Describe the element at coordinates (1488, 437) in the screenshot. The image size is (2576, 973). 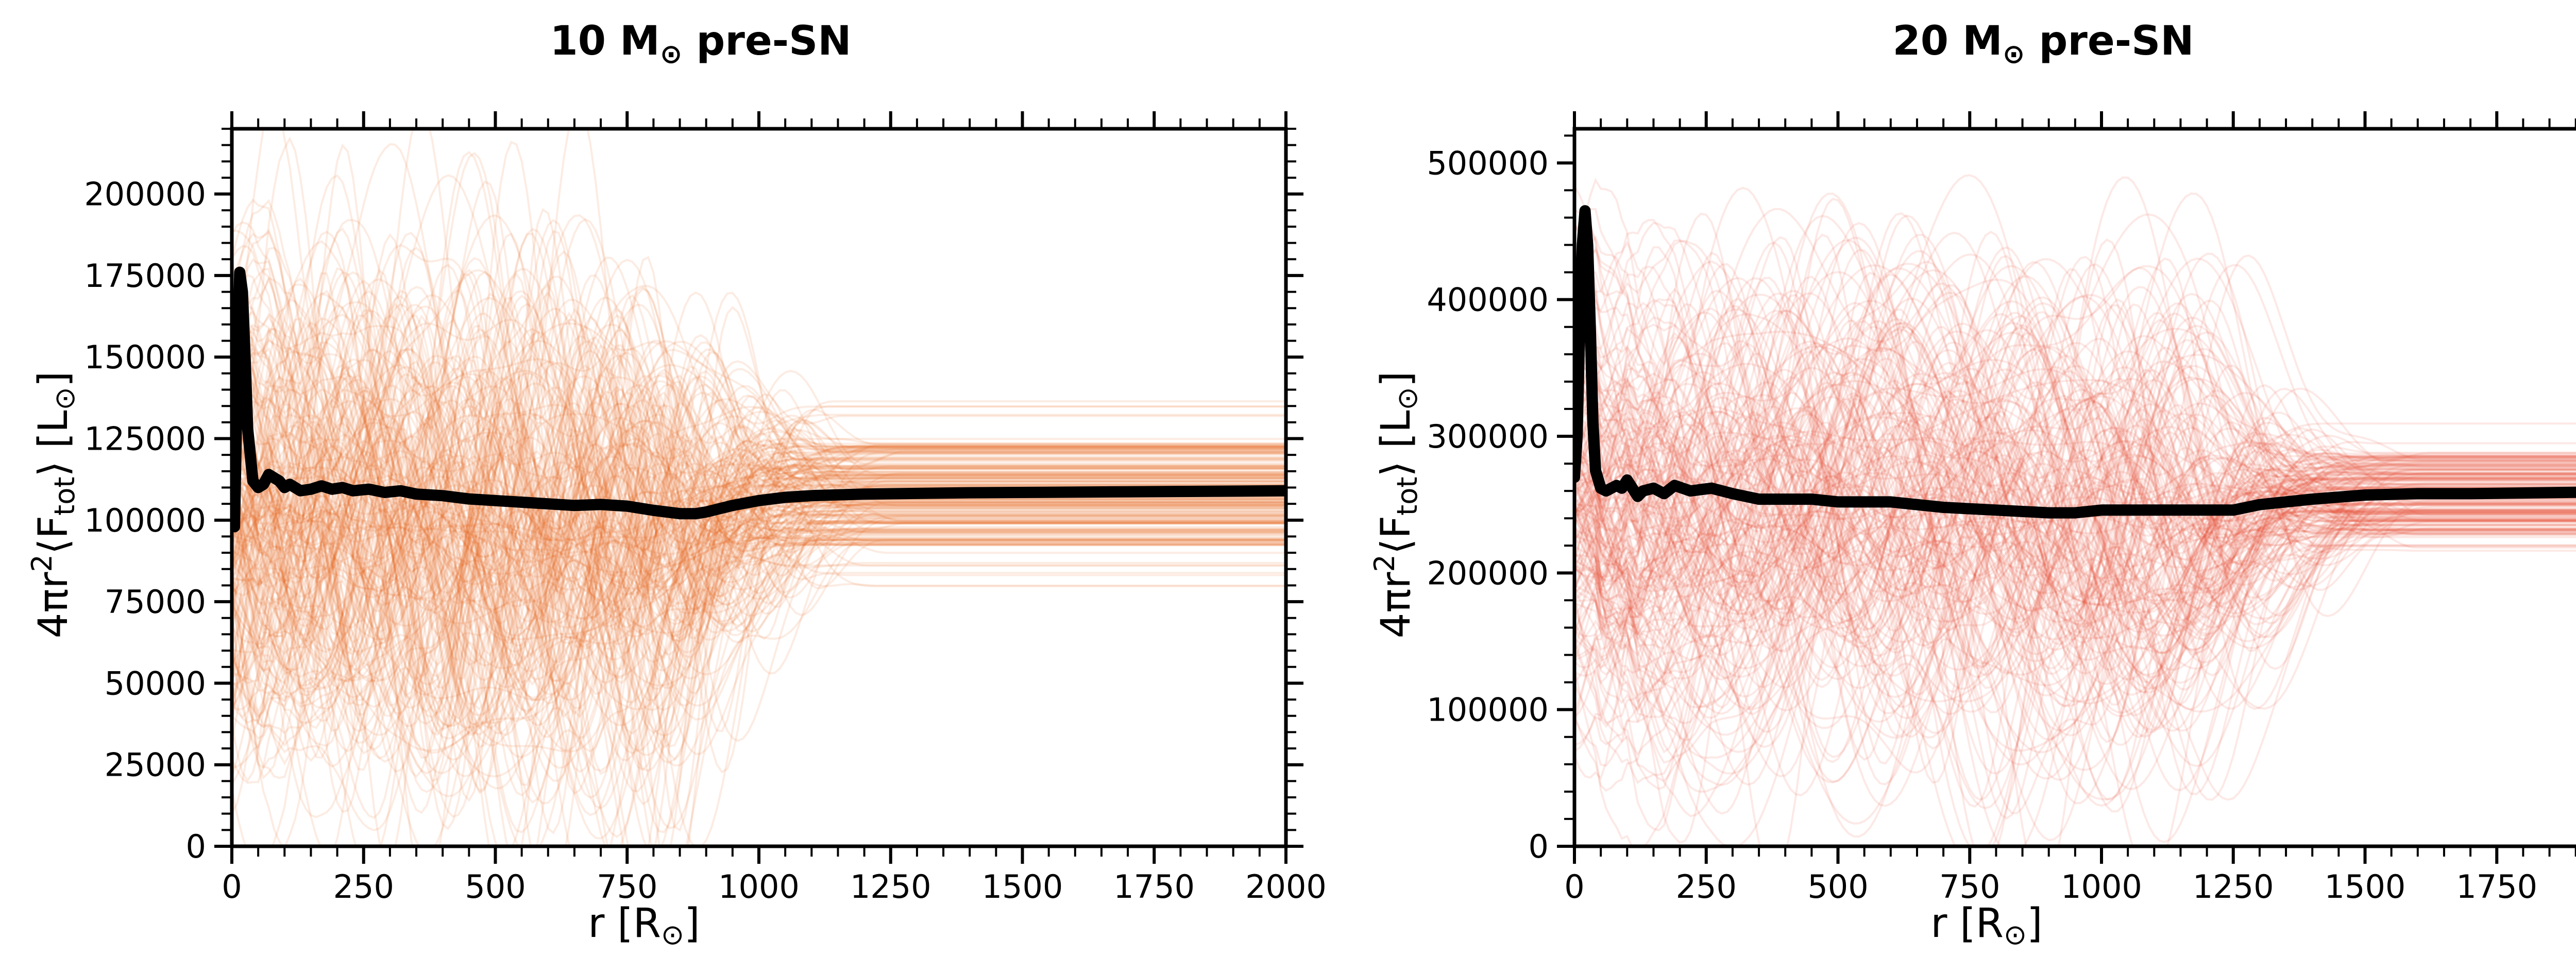
I see `y-tick-label: 300000` at that location.